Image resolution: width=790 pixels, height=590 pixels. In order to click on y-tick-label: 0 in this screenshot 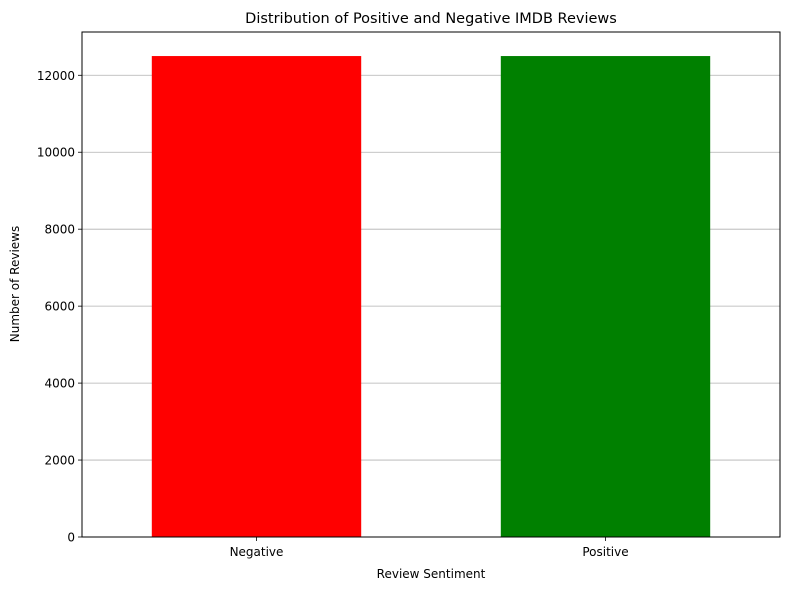, I will do `click(71, 538)`.